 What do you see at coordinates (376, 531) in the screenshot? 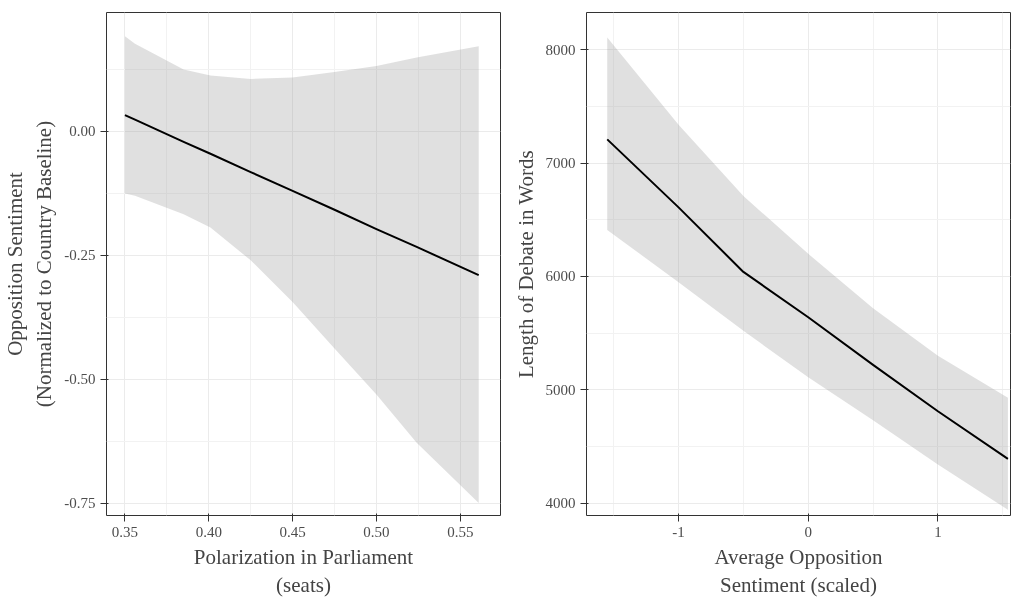
I see `x-tick-label: 0.50` at bounding box center [376, 531].